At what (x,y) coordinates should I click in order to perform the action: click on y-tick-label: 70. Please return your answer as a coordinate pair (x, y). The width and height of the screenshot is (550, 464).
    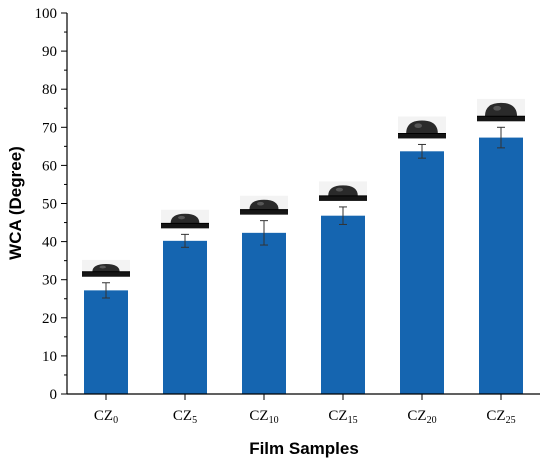
    Looking at the image, I should click on (49, 128).